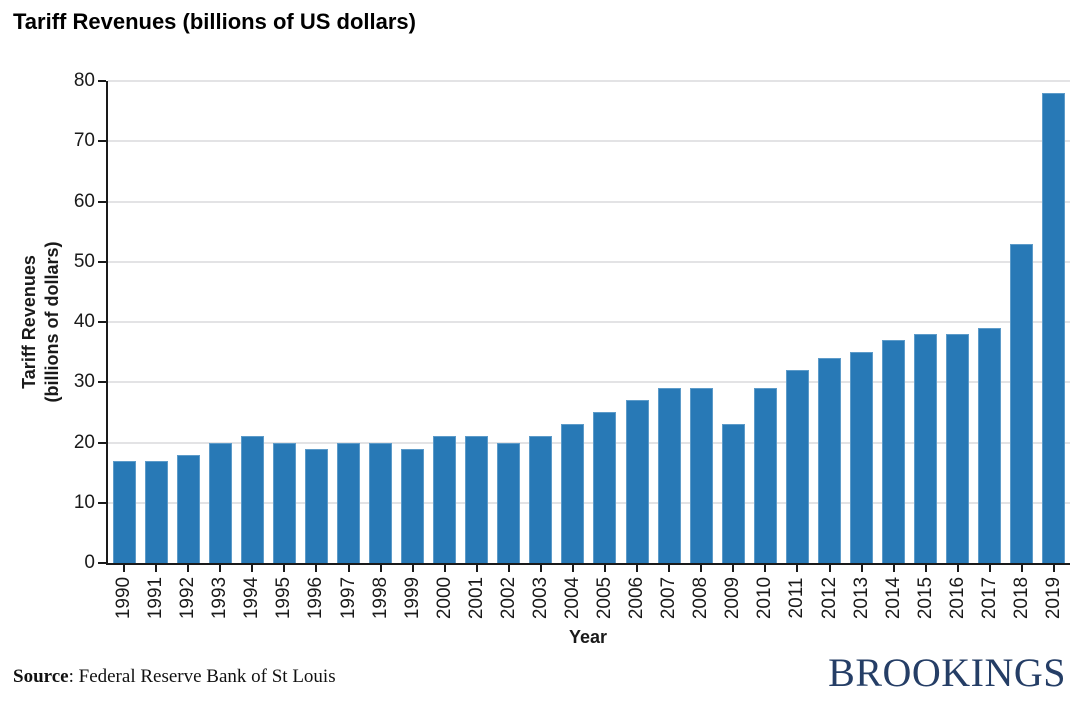 This screenshot has height=710, width=1080. I want to click on bar-slot-1990, so click(124, 322).